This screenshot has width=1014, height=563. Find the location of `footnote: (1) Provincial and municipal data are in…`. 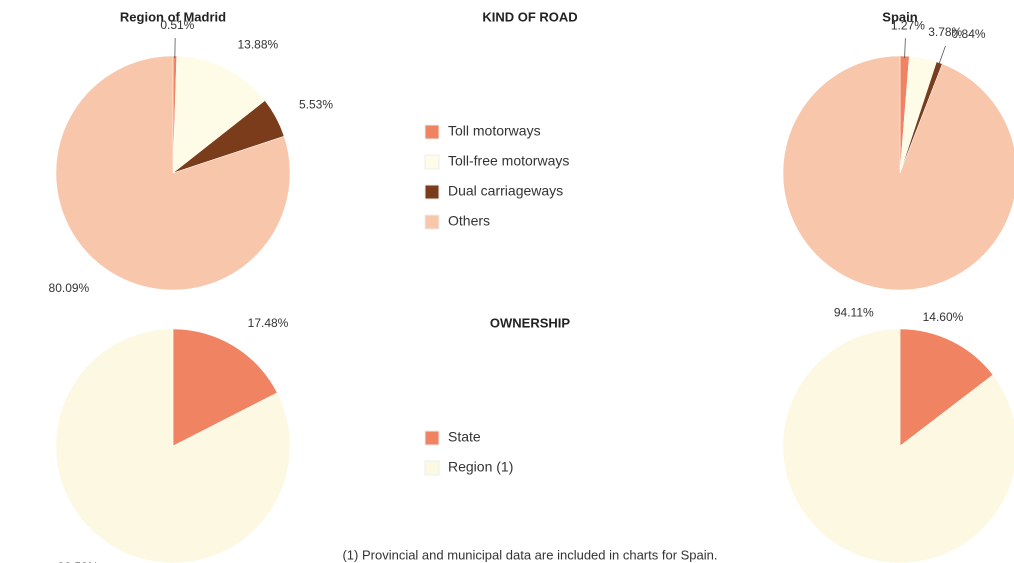

footnote: (1) Provincial and municipal data are in… is located at coordinates (529, 554).